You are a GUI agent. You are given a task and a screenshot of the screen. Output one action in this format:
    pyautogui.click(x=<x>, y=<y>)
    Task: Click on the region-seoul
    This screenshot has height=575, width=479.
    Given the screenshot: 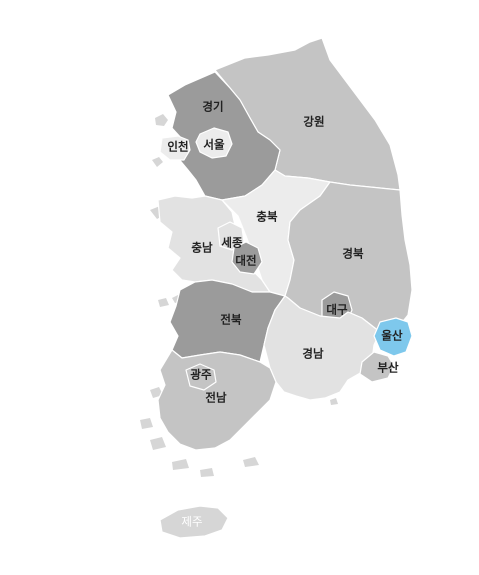 What is the action you would take?
    pyautogui.click(x=214, y=143)
    